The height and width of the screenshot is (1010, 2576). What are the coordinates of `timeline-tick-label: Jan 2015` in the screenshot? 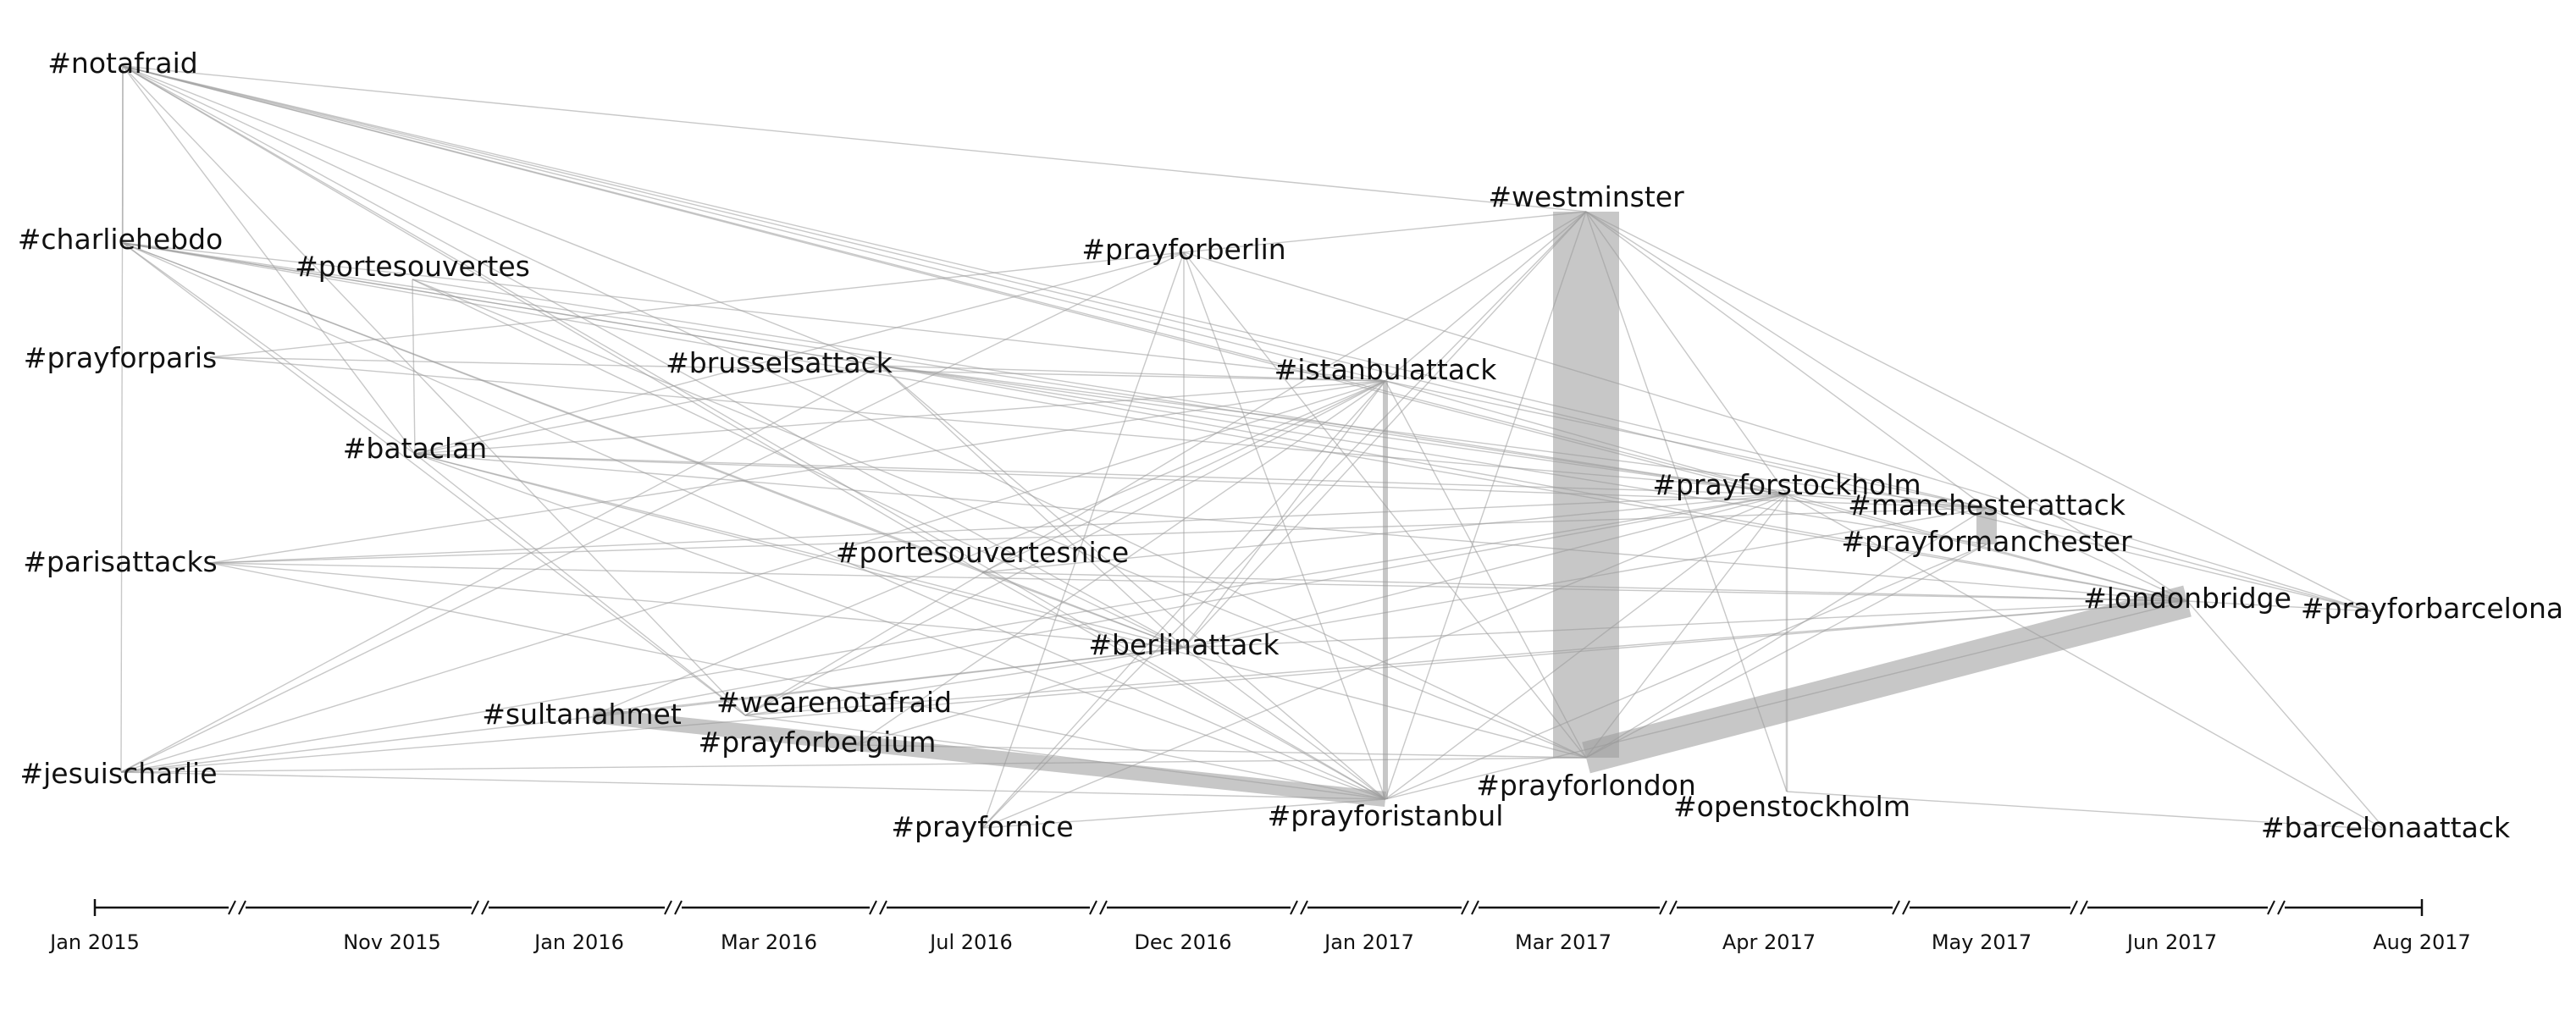 It's located at (94, 942).